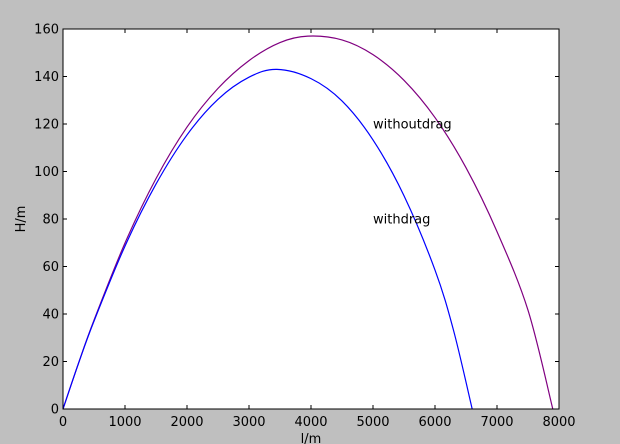 This screenshot has width=620, height=444. What do you see at coordinates (63, 422) in the screenshot?
I see `x-tick-label: 0` at bounding box center [63, 422].